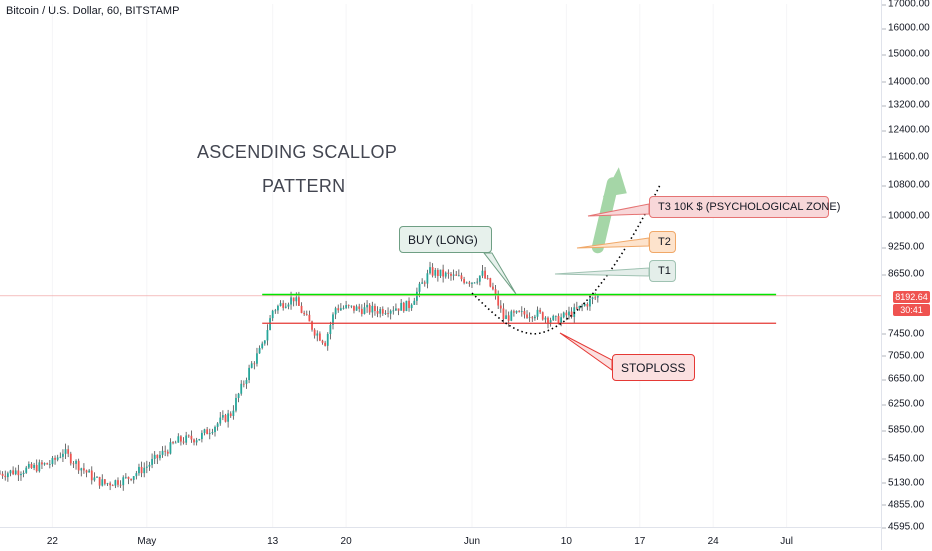 This screenshot has width=932, height=551. What do you see at coordinates (445, 239) in the screenshot?
I see `buy-long-callout: BUY (LONG)` at bounding box center [445, 239].